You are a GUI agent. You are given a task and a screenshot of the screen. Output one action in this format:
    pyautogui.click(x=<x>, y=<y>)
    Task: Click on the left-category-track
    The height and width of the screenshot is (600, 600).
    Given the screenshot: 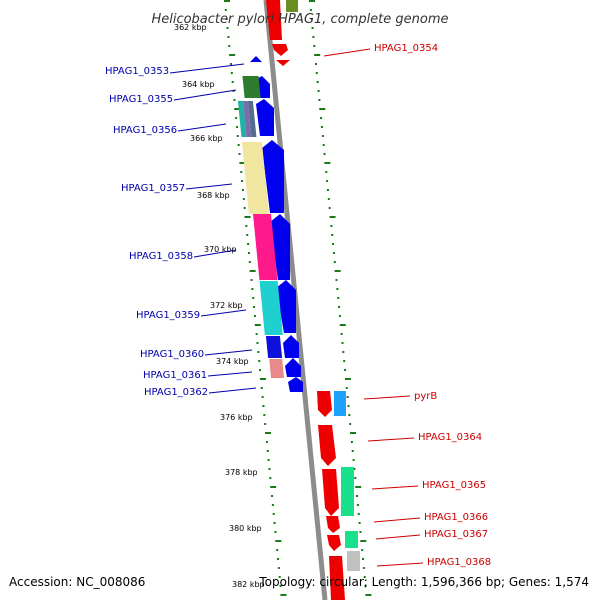 What is the action you would take?
    pyautogui.click(x=261, y=227)
    